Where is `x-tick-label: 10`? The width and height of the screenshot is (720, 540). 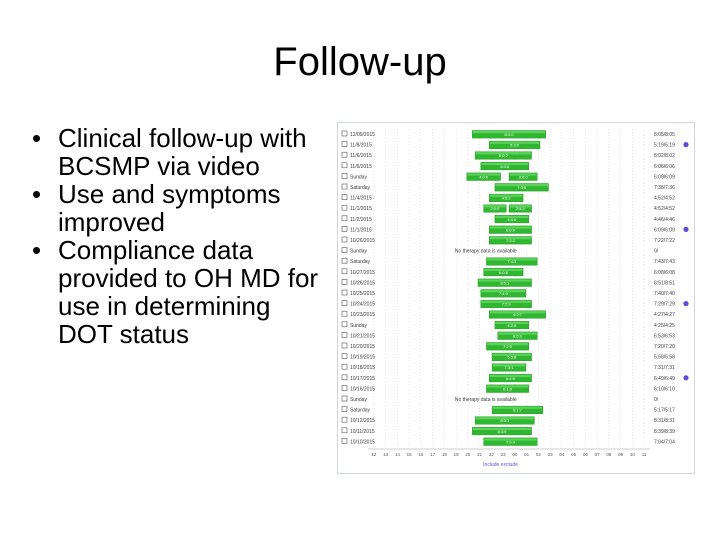 x-tick-label: 10 is located at coordinates (633, 454).